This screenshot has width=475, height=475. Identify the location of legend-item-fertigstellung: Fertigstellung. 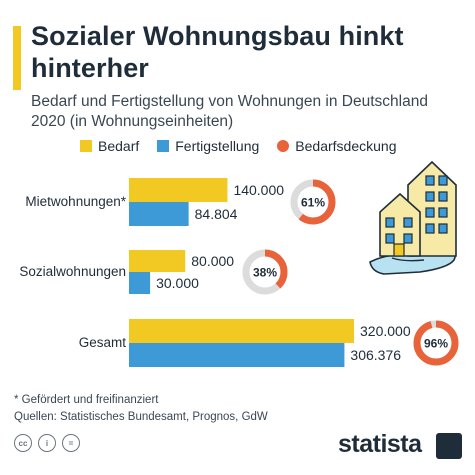
(208, 146).